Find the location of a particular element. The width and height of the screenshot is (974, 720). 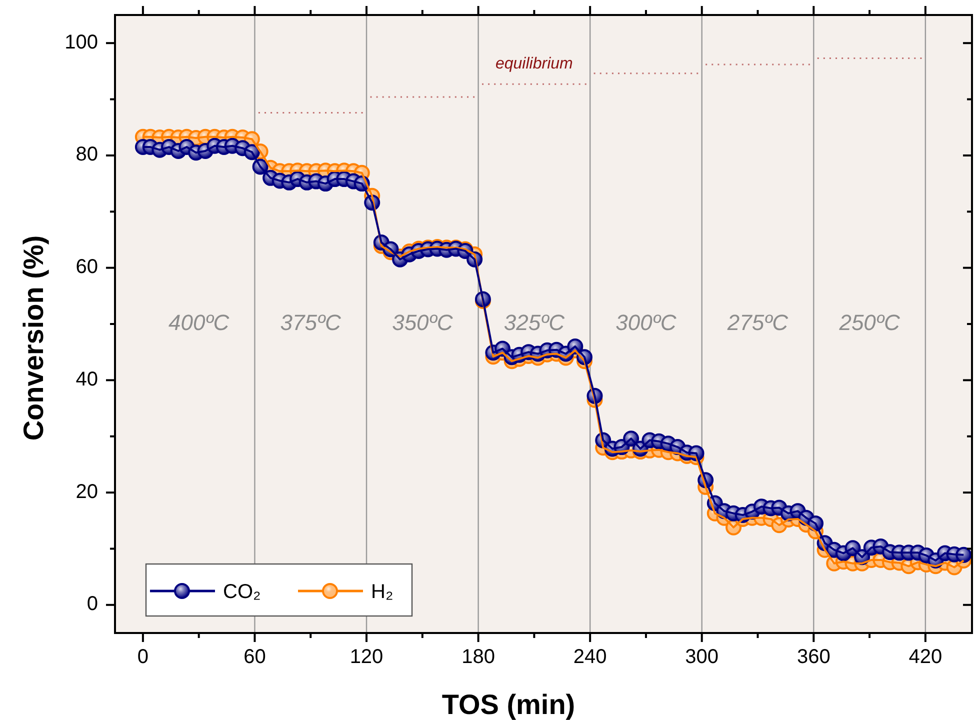

annotation: 400ºC is located at coordinates (199, 322).